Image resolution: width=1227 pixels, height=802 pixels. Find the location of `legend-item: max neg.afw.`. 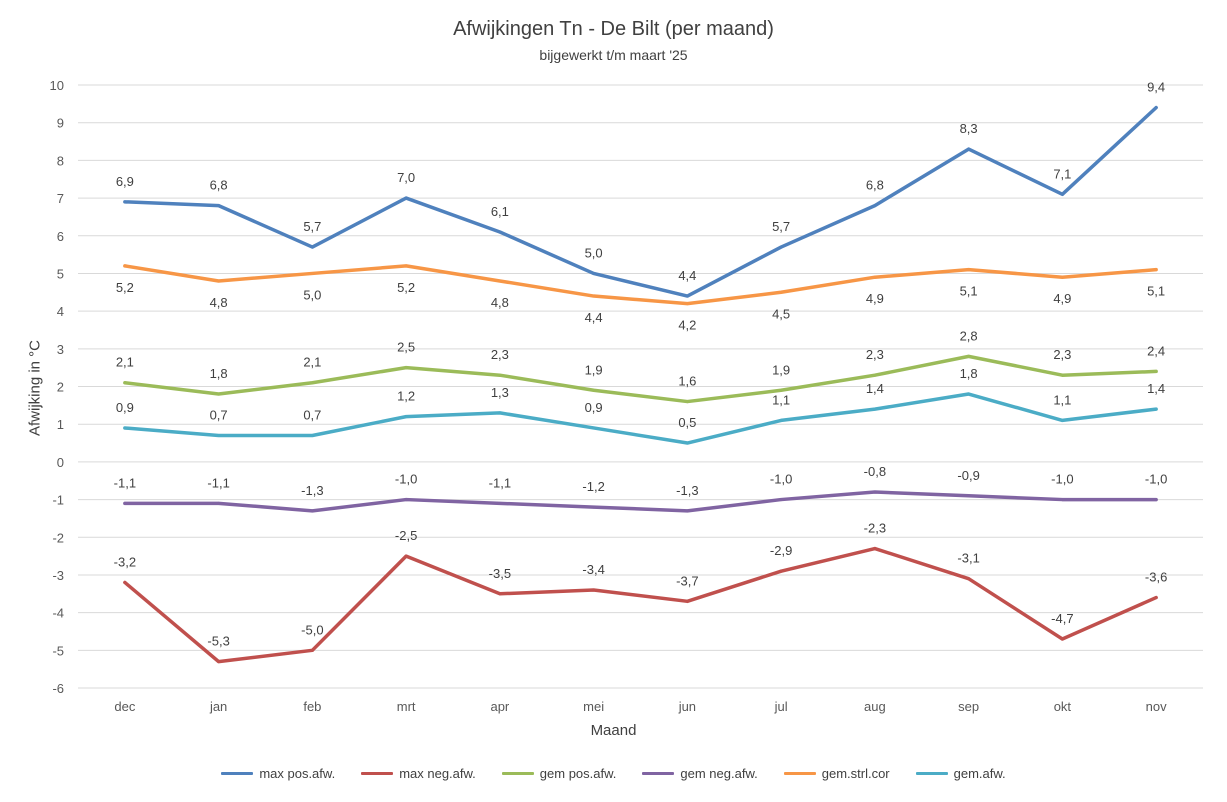

legend-item: max neg.afw. is located at coordinates (418, 773).